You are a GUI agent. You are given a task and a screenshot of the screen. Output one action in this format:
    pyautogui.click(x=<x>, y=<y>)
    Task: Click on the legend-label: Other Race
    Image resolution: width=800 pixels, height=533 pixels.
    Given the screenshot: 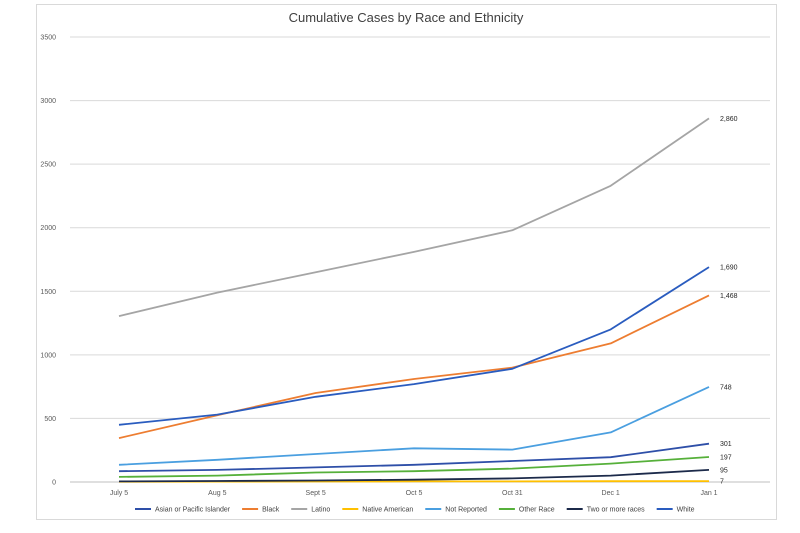 What is the action you would take?
    pyautogui.click(x=537, y=510)
    